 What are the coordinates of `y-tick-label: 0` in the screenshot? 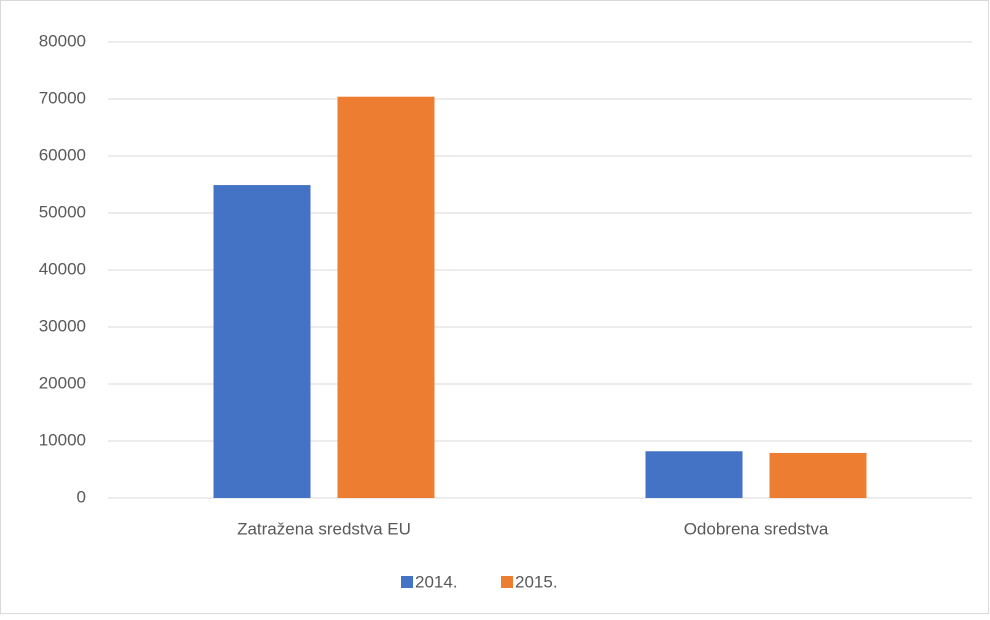 It's located at (81, 496).